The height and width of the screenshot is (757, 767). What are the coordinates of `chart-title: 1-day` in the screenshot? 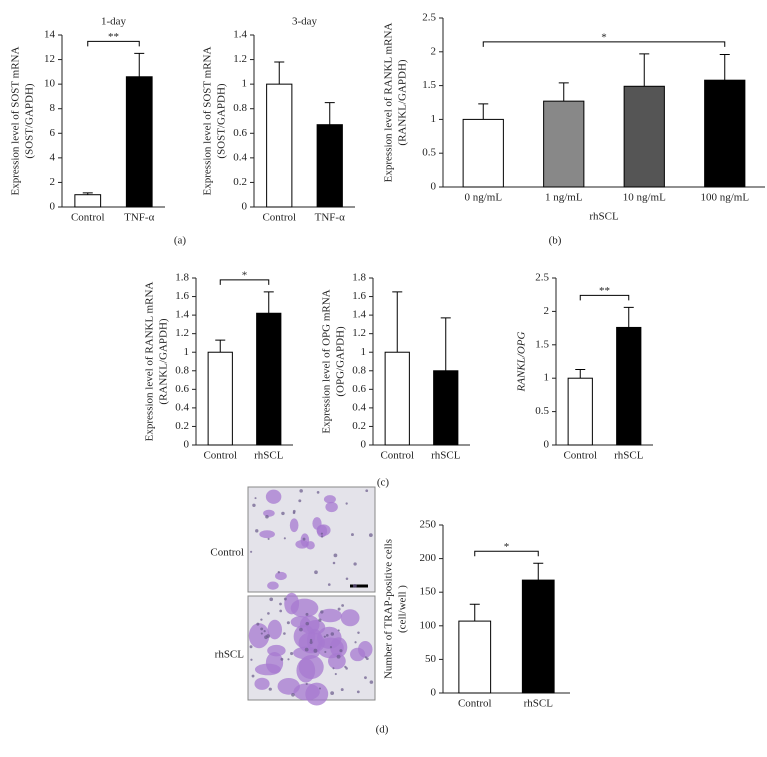 It's located at (114, 22).